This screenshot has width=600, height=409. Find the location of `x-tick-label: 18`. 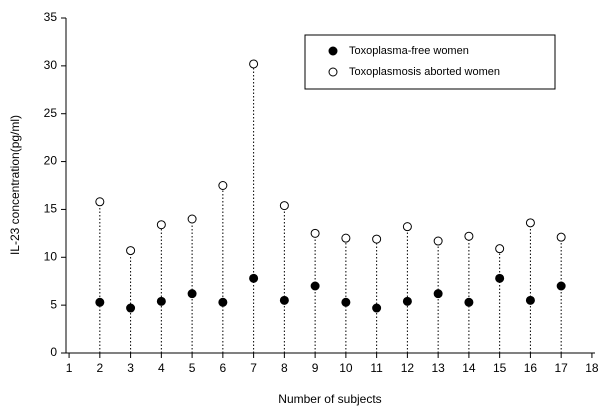

x-tick-label: 18 is located at coordinates (592, 368).